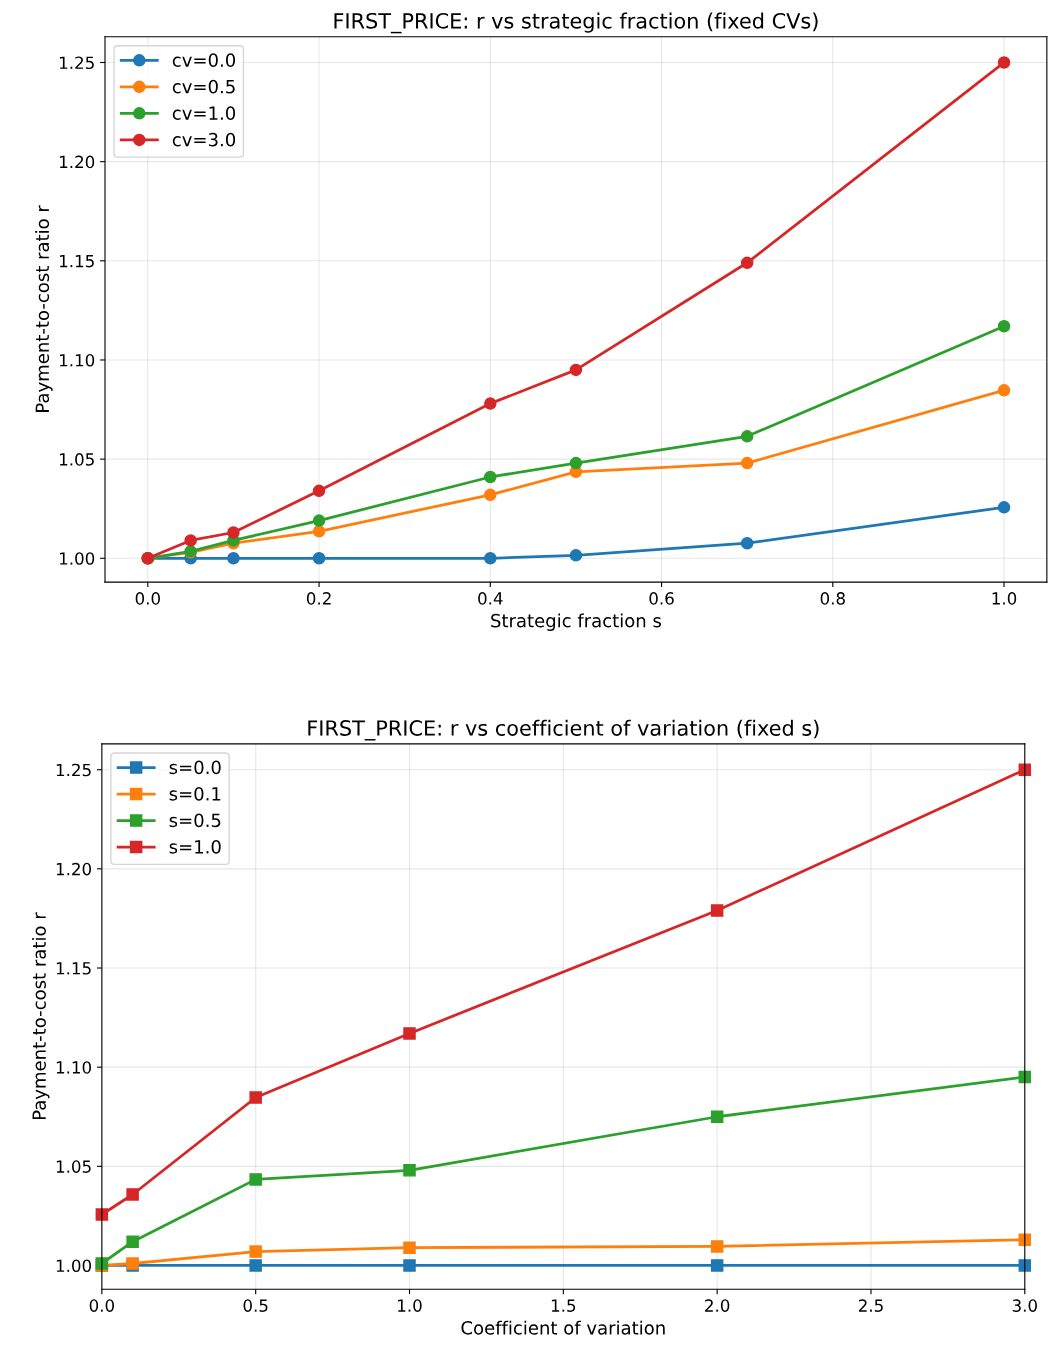 This screenshot has width=1050, height=1360. What do you see at coordinates (255, 1305) in the screenshot?
I see `x-tick-label: 0.5` at bounding box center [255, 1305].